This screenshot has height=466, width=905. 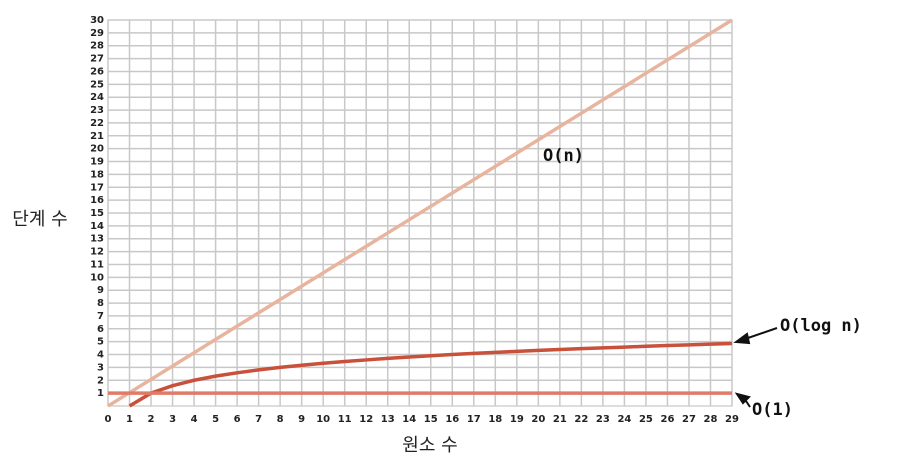 What do you see at coordinates (97, 226) in the screenshot?
I see `y-tick-label: 14` at bounding box center [97, 226].